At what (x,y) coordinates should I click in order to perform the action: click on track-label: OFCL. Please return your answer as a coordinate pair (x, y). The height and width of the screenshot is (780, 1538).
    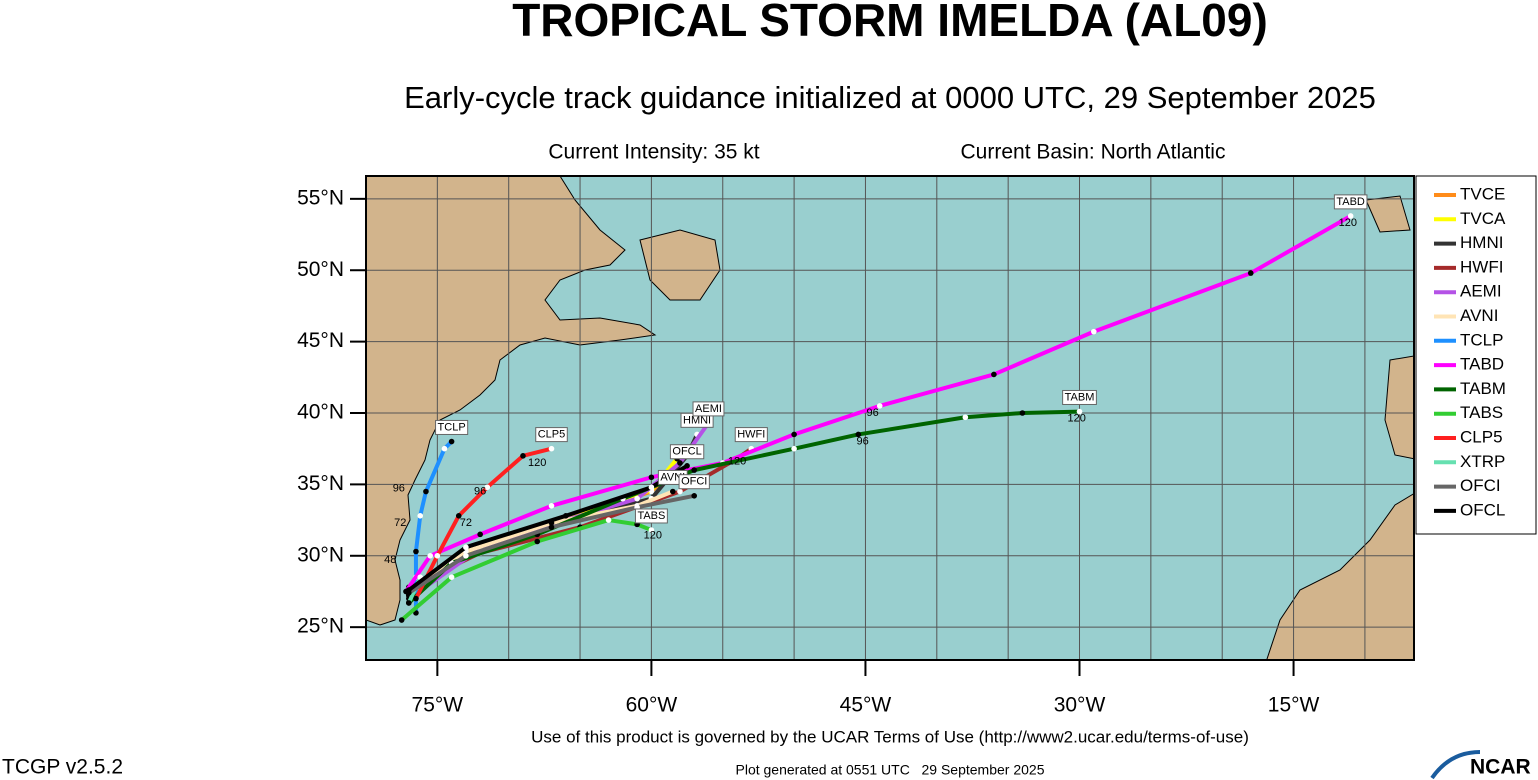
    Looking at the image, I should click on (686, 452).